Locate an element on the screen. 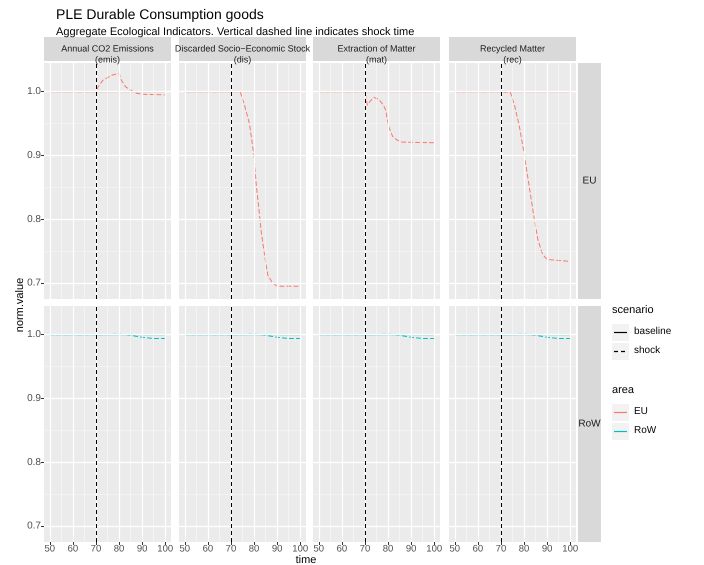  legend-title: scenario is located at coordinates (633, 310).